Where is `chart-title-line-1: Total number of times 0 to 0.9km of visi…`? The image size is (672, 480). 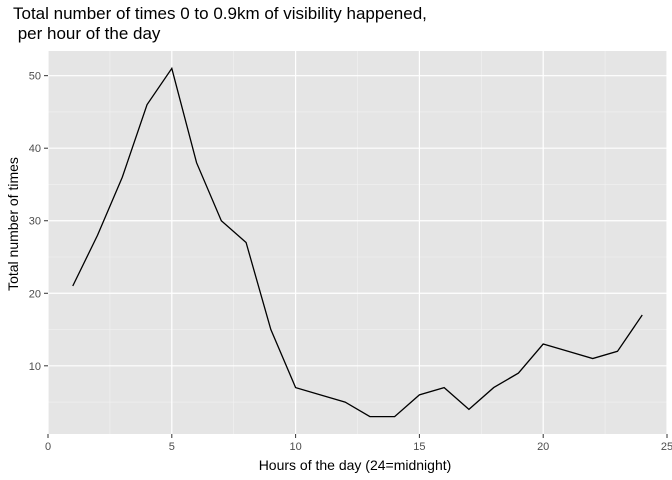
chart-title-line-1: Total number of times 0 to 0.9km of visi… is located at coordinates (220, 13).